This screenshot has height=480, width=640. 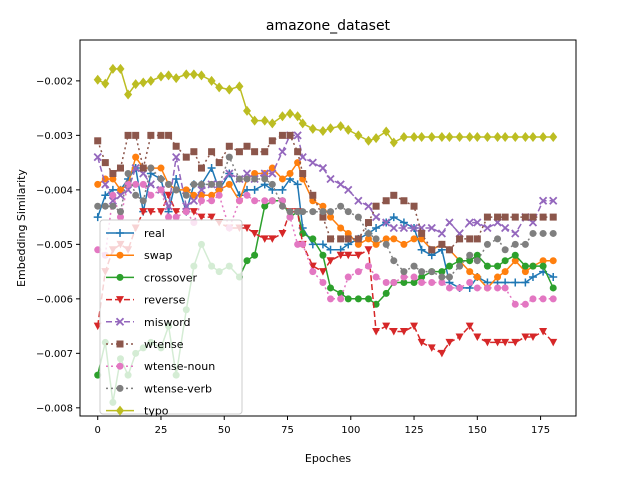 I want to click on legend-label: typo, so click(x=156, y=411).